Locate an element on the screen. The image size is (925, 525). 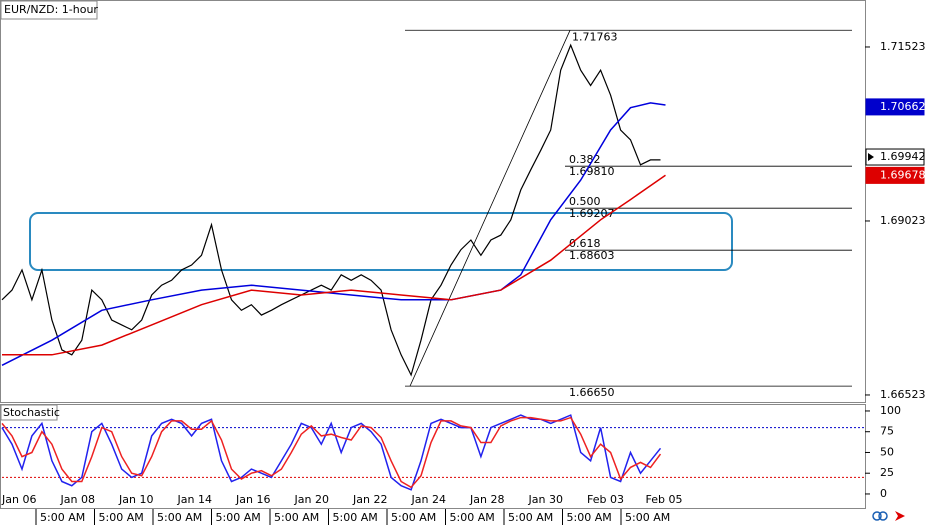
x-date-label: Jan 08 is located at coordinates (77, 499).